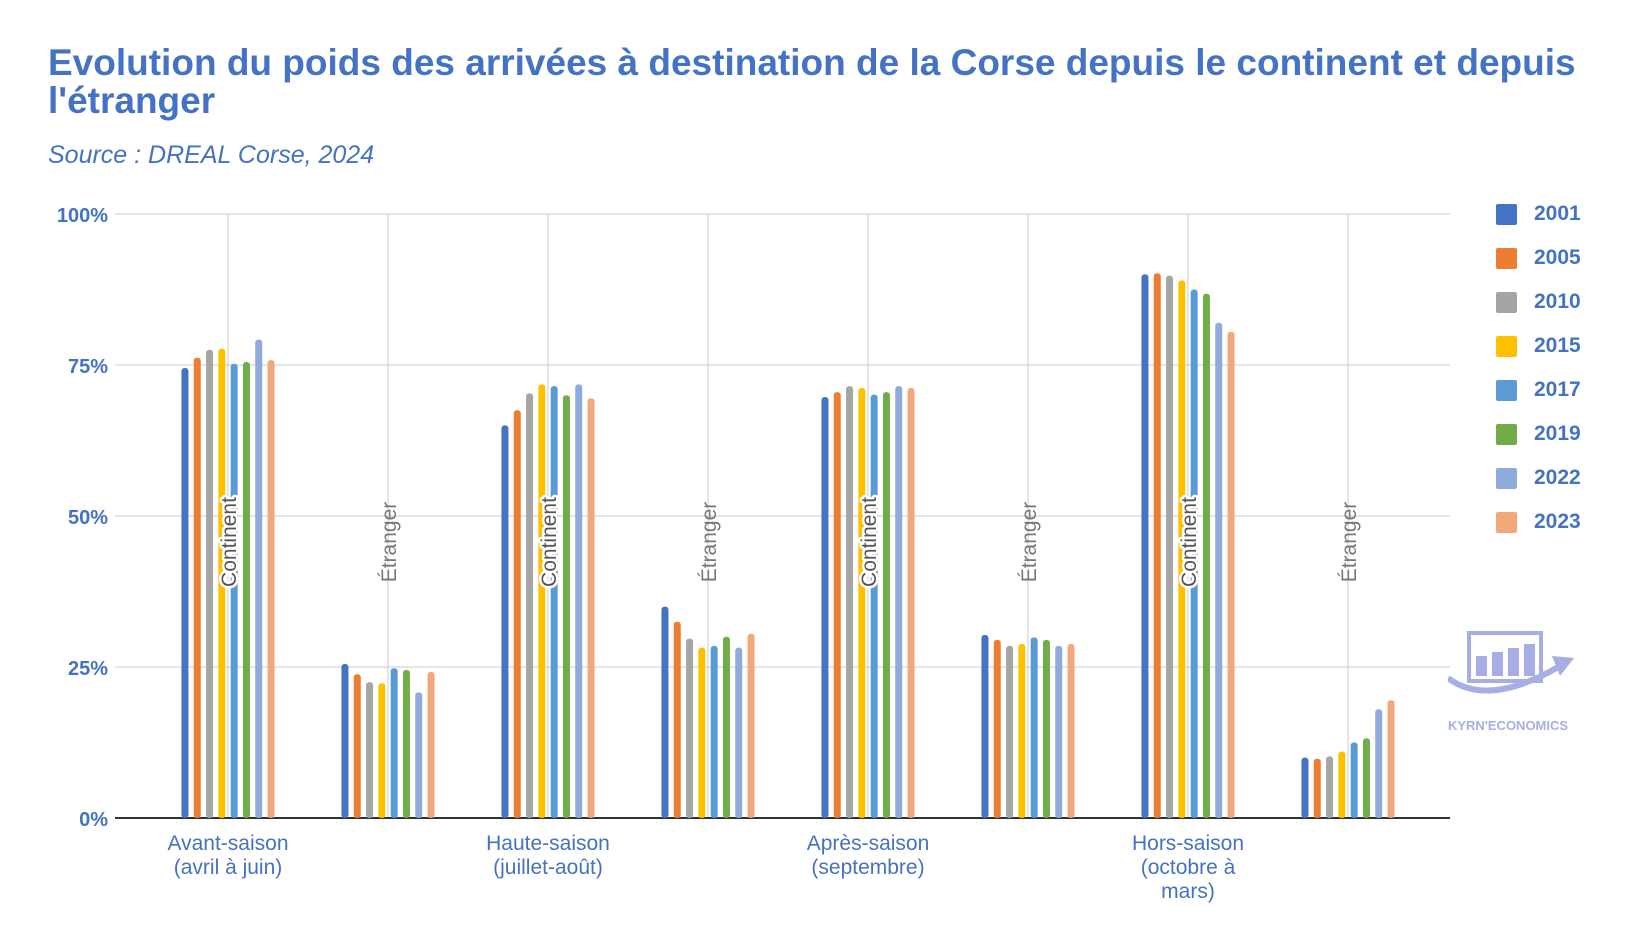 Image resolution: width=1640 pixels, height=942 pixels. What do you see at coordinates (88, 518) in the screenshot?
I see `y-tick-label: 50%` at bounding box center [88, 518].